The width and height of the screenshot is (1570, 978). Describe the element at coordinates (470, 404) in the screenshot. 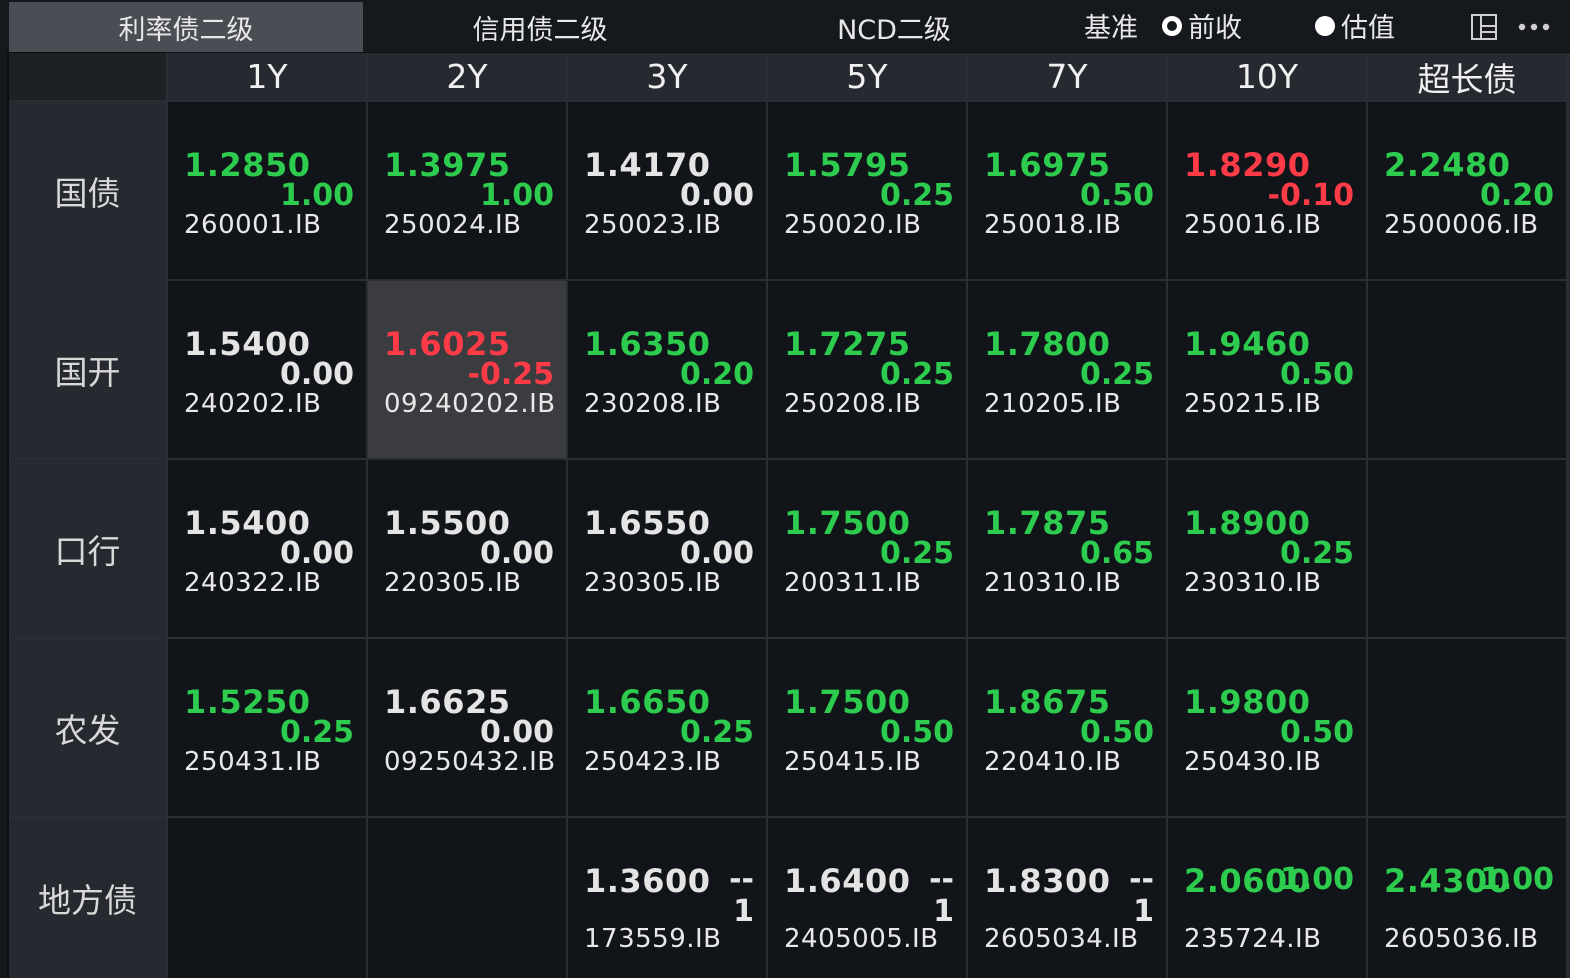

I see `bond-code: 09240202.IB` at that location.